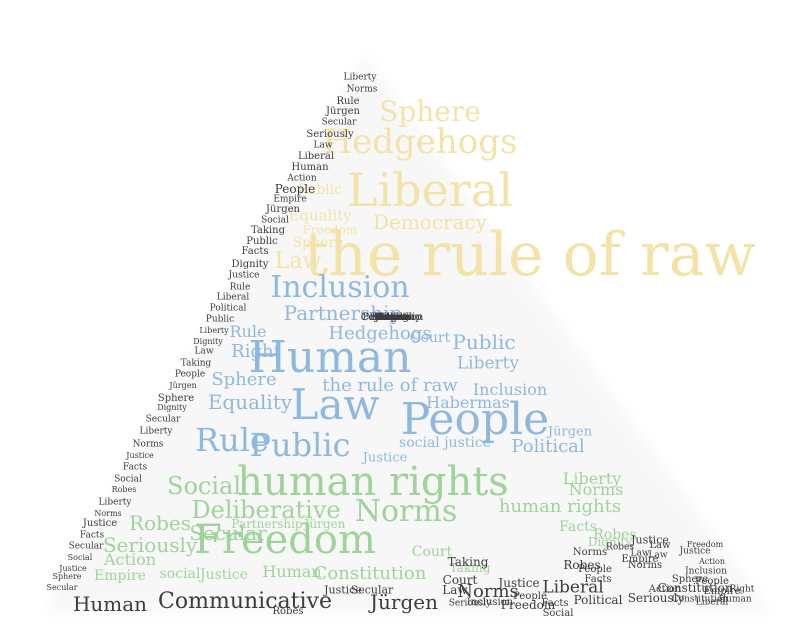 Image resolution: width=785 pixels, height=636 pixels. Describe the element at coordinates (180, 574) in the screenshot. I see `cloud-word: social` at that location.